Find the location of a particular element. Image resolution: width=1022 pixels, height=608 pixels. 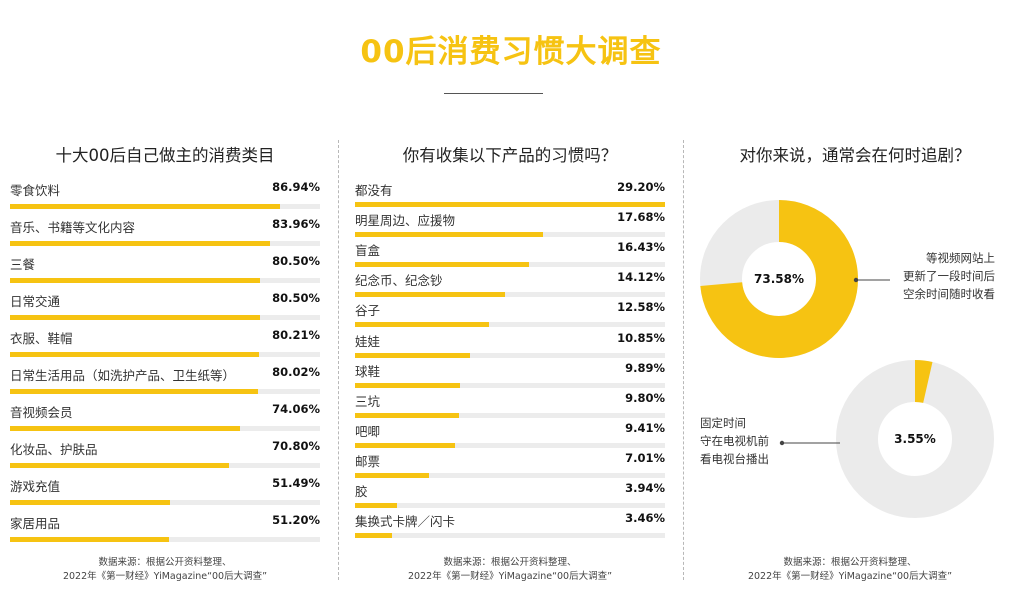

bar-category-label: 衣服、鞋帽 is located at coordinates (41, 338).